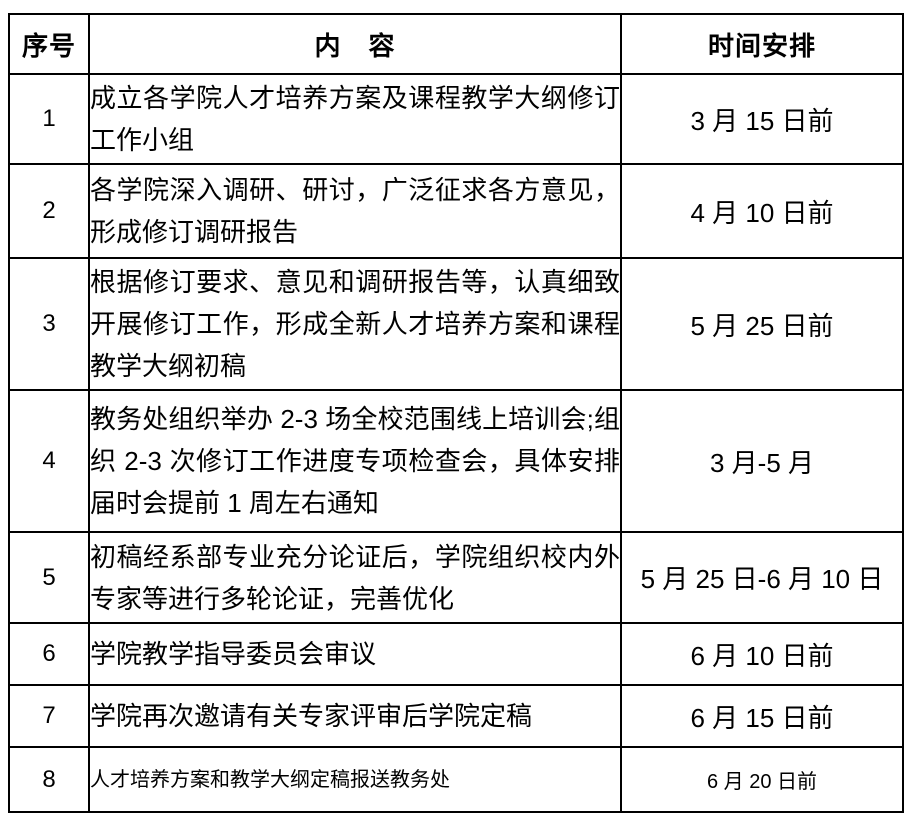 This screenshot has width=912, height=819. I want to click on row-content: 成立各学院人才培养方案及课程教学大纲修订工作小组, so click(355, 119).